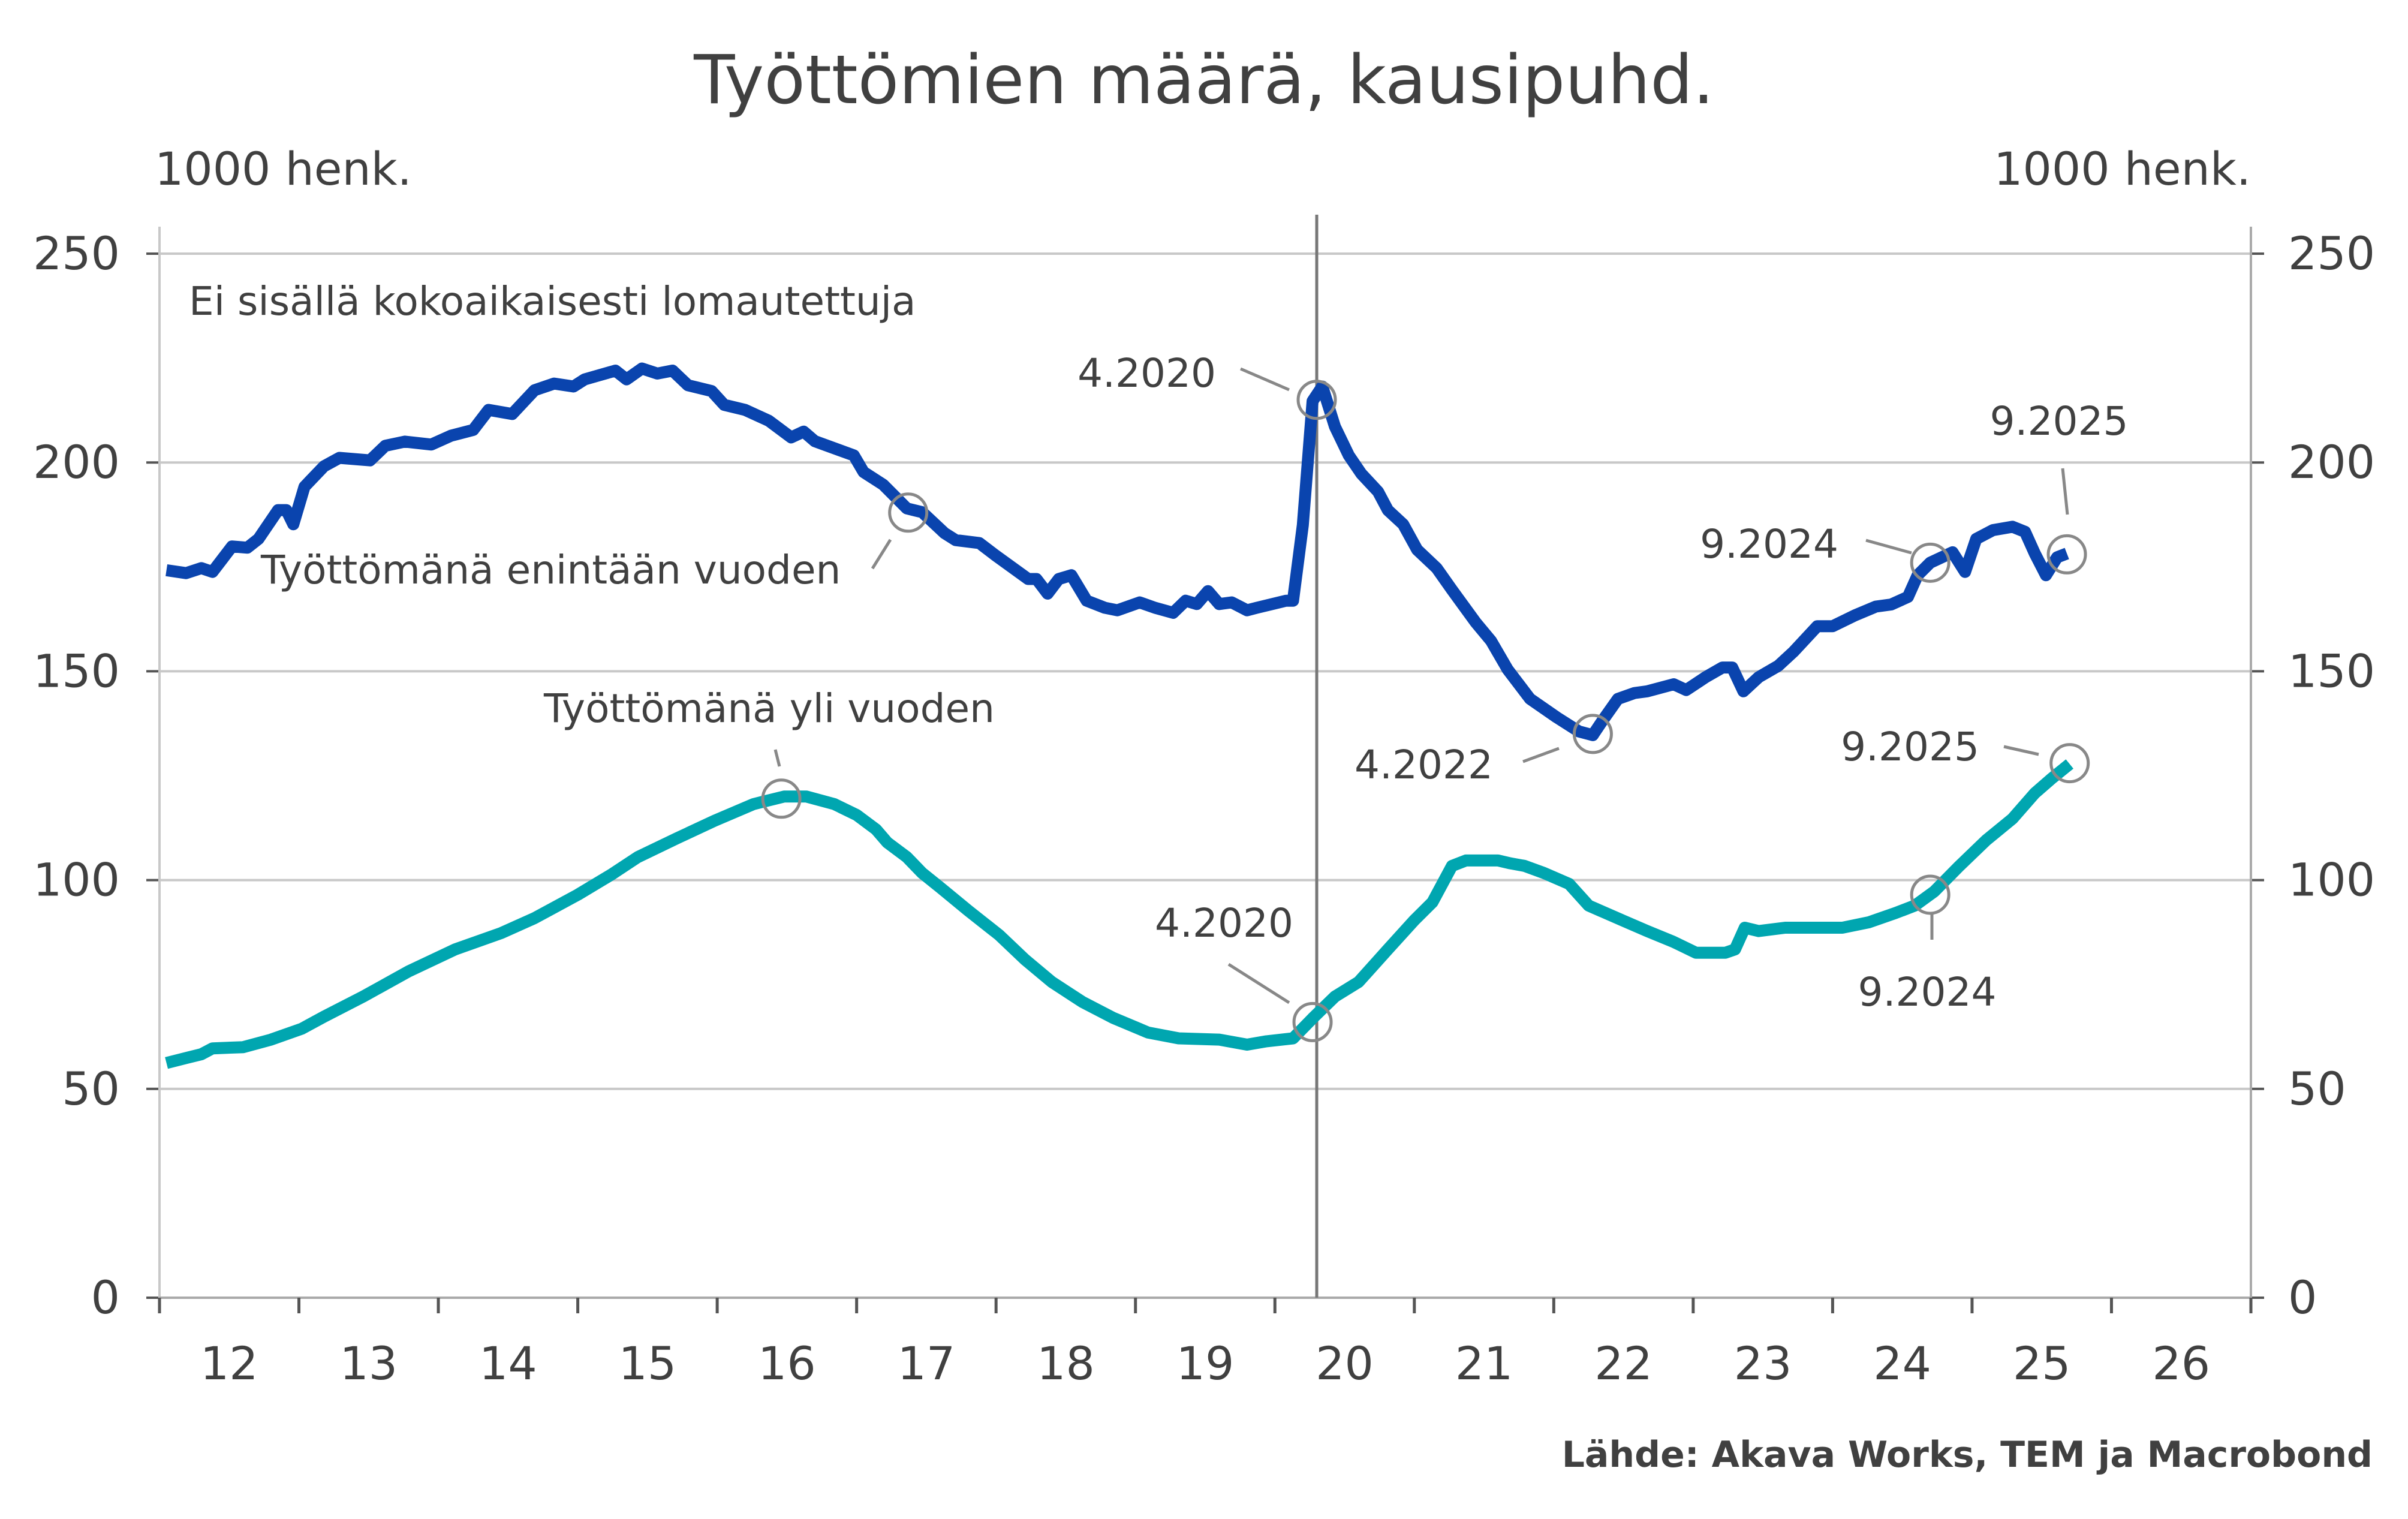  Describe the element at coordinates (787, 1363) in the screenshot. I see `x-tick-label: 16` at that location.